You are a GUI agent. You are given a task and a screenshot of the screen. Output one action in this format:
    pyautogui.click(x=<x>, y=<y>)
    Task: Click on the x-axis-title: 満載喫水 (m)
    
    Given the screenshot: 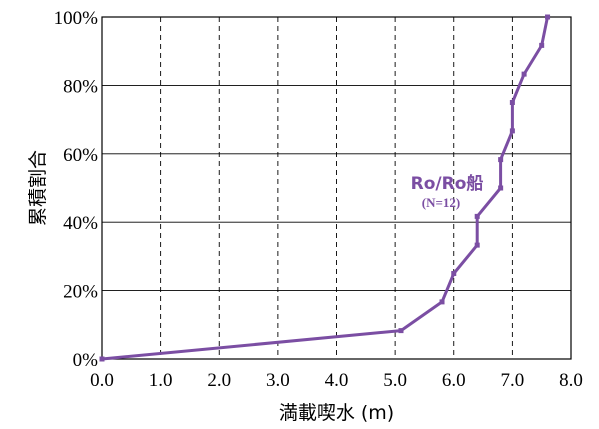 What is the action you would take?
    pyautogui.click(x=336, y=413)
    